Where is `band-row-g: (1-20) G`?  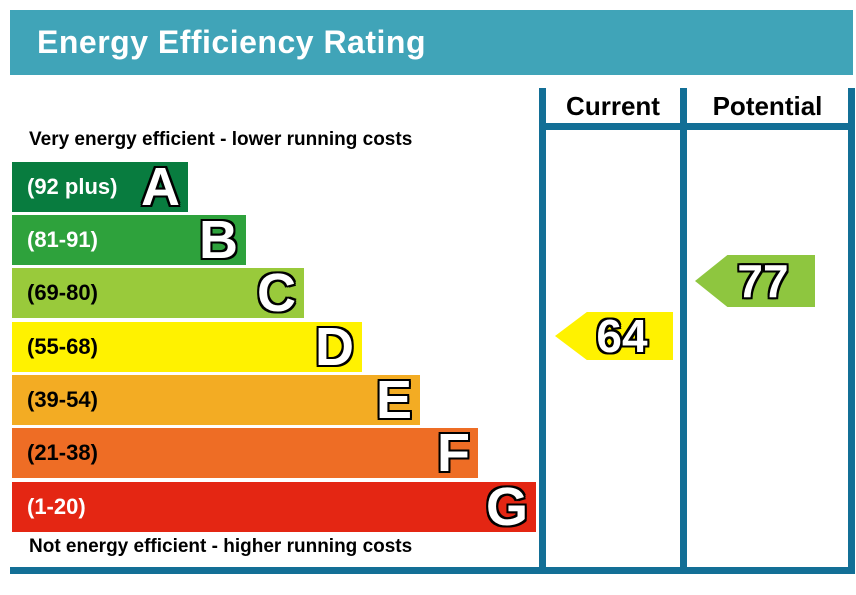
band-row-g: (1-20) G is located at coordinates (274, 507).